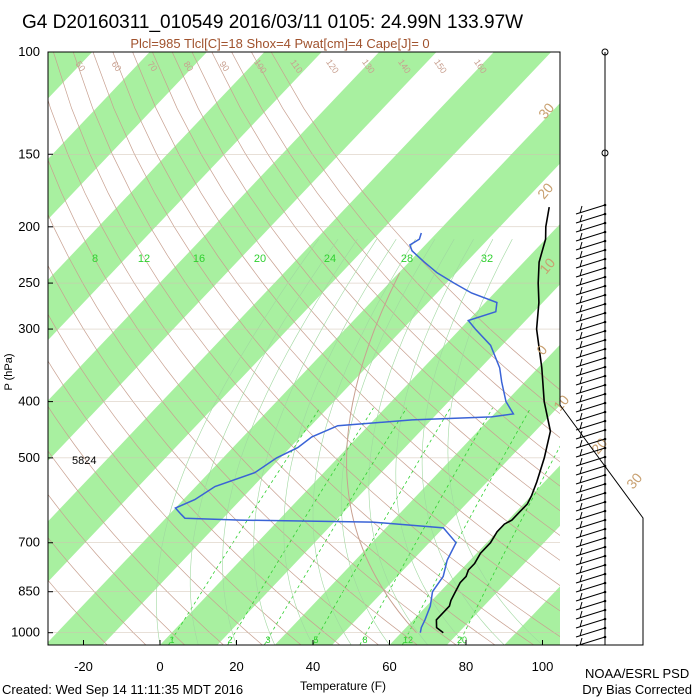 This screenshot has height=700, width=700. Describe the element at coordinates (634, 481) in the screenshot. I see `theta-label: 30` at that location.